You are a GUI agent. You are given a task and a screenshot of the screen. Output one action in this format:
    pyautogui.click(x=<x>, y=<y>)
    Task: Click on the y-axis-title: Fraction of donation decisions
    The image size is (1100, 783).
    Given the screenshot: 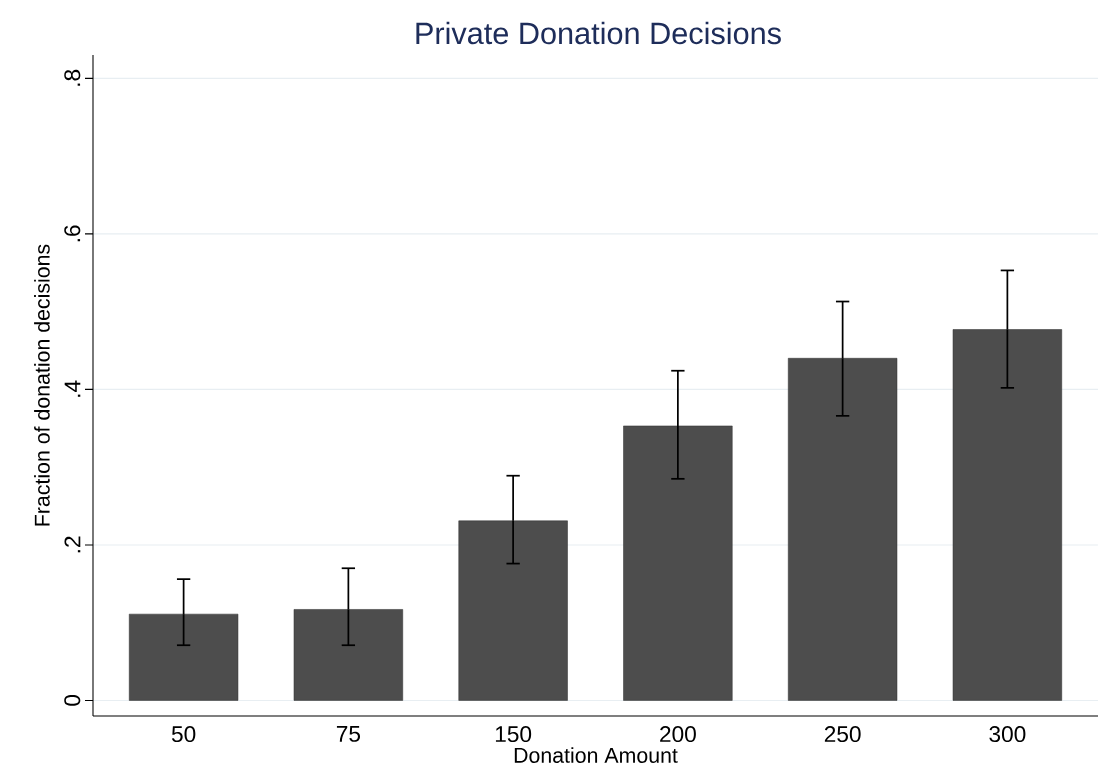 What is the action you would take?
    pyautogui.click(x=42, y=385)
    